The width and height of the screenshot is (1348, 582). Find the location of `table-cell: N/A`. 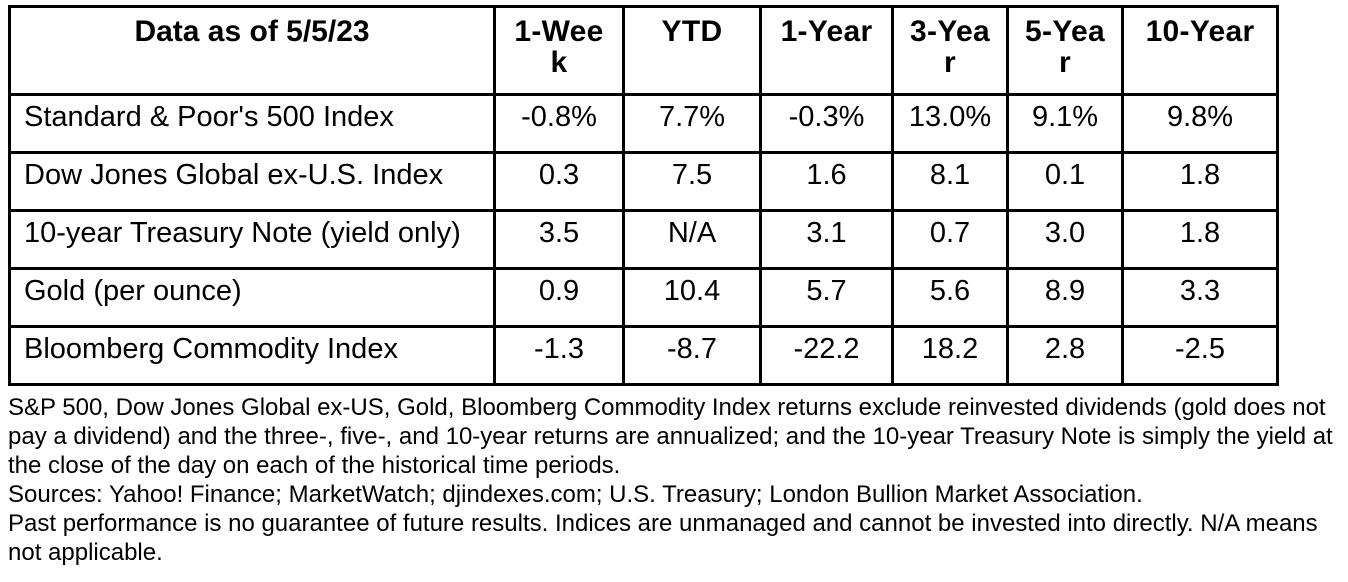

table-cell: N/A is located at coordinates (692, 239).